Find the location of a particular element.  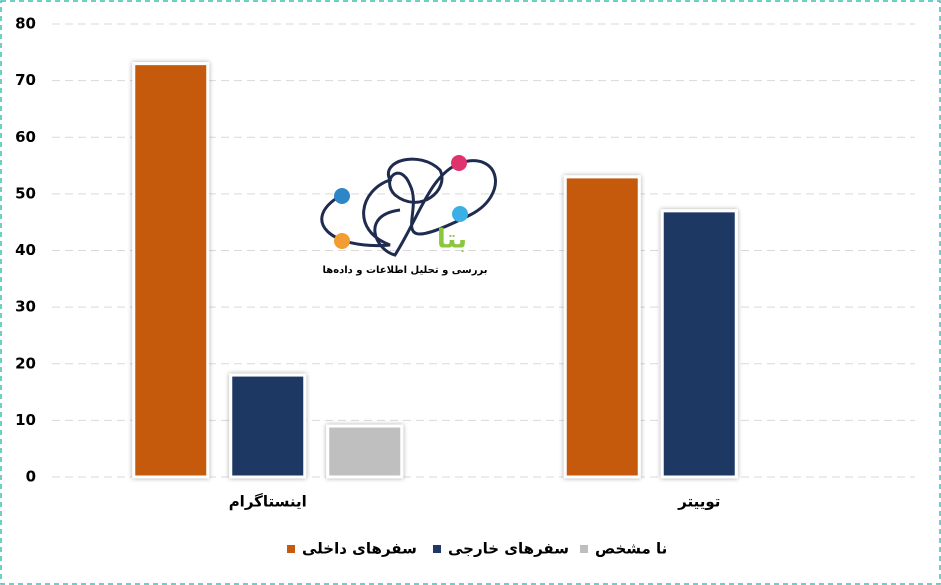

logo-title: بتا is located at coordinates (452, 240).